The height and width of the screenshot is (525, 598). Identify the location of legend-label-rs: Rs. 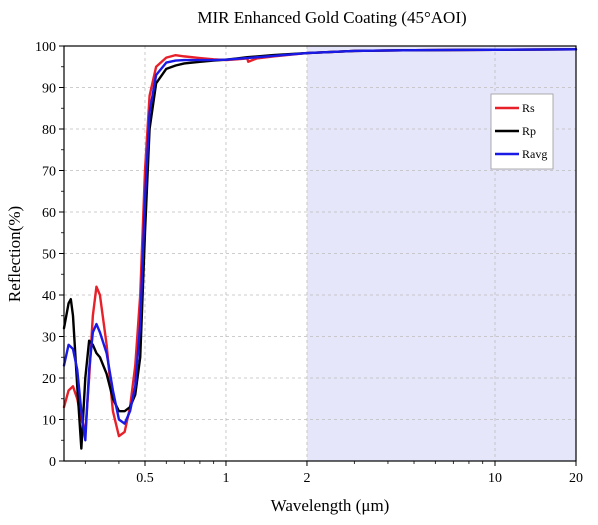
(528, 108).